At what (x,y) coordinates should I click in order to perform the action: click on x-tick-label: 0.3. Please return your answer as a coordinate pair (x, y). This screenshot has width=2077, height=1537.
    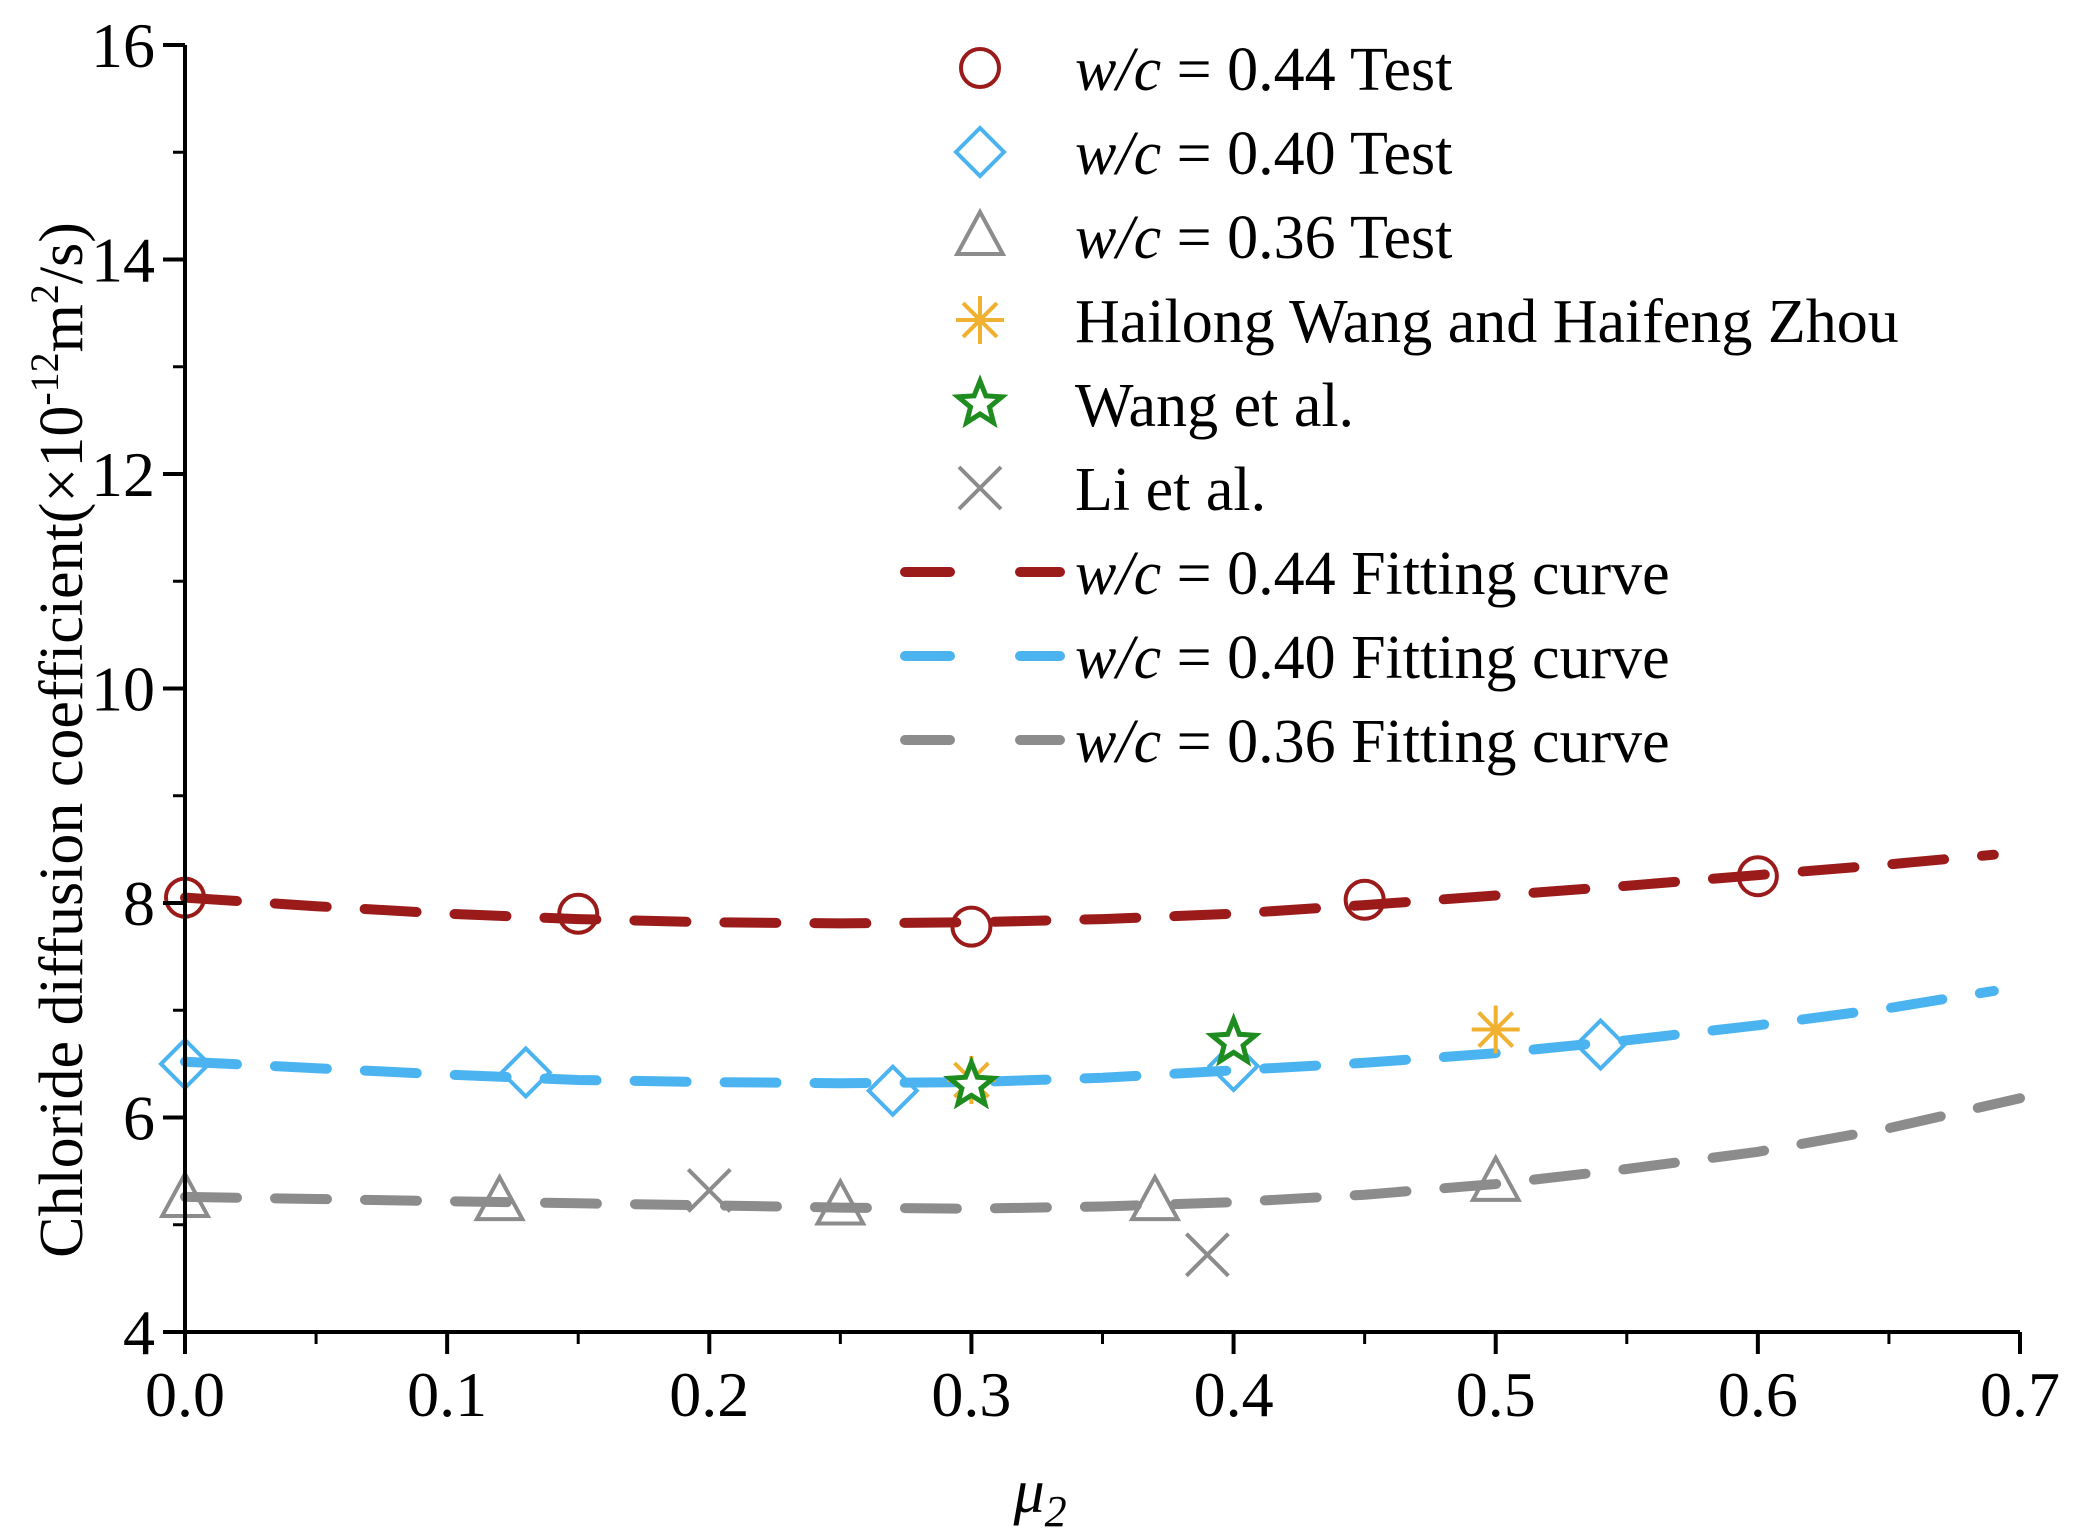
    Looking at the image, I should click on (971, 1394).